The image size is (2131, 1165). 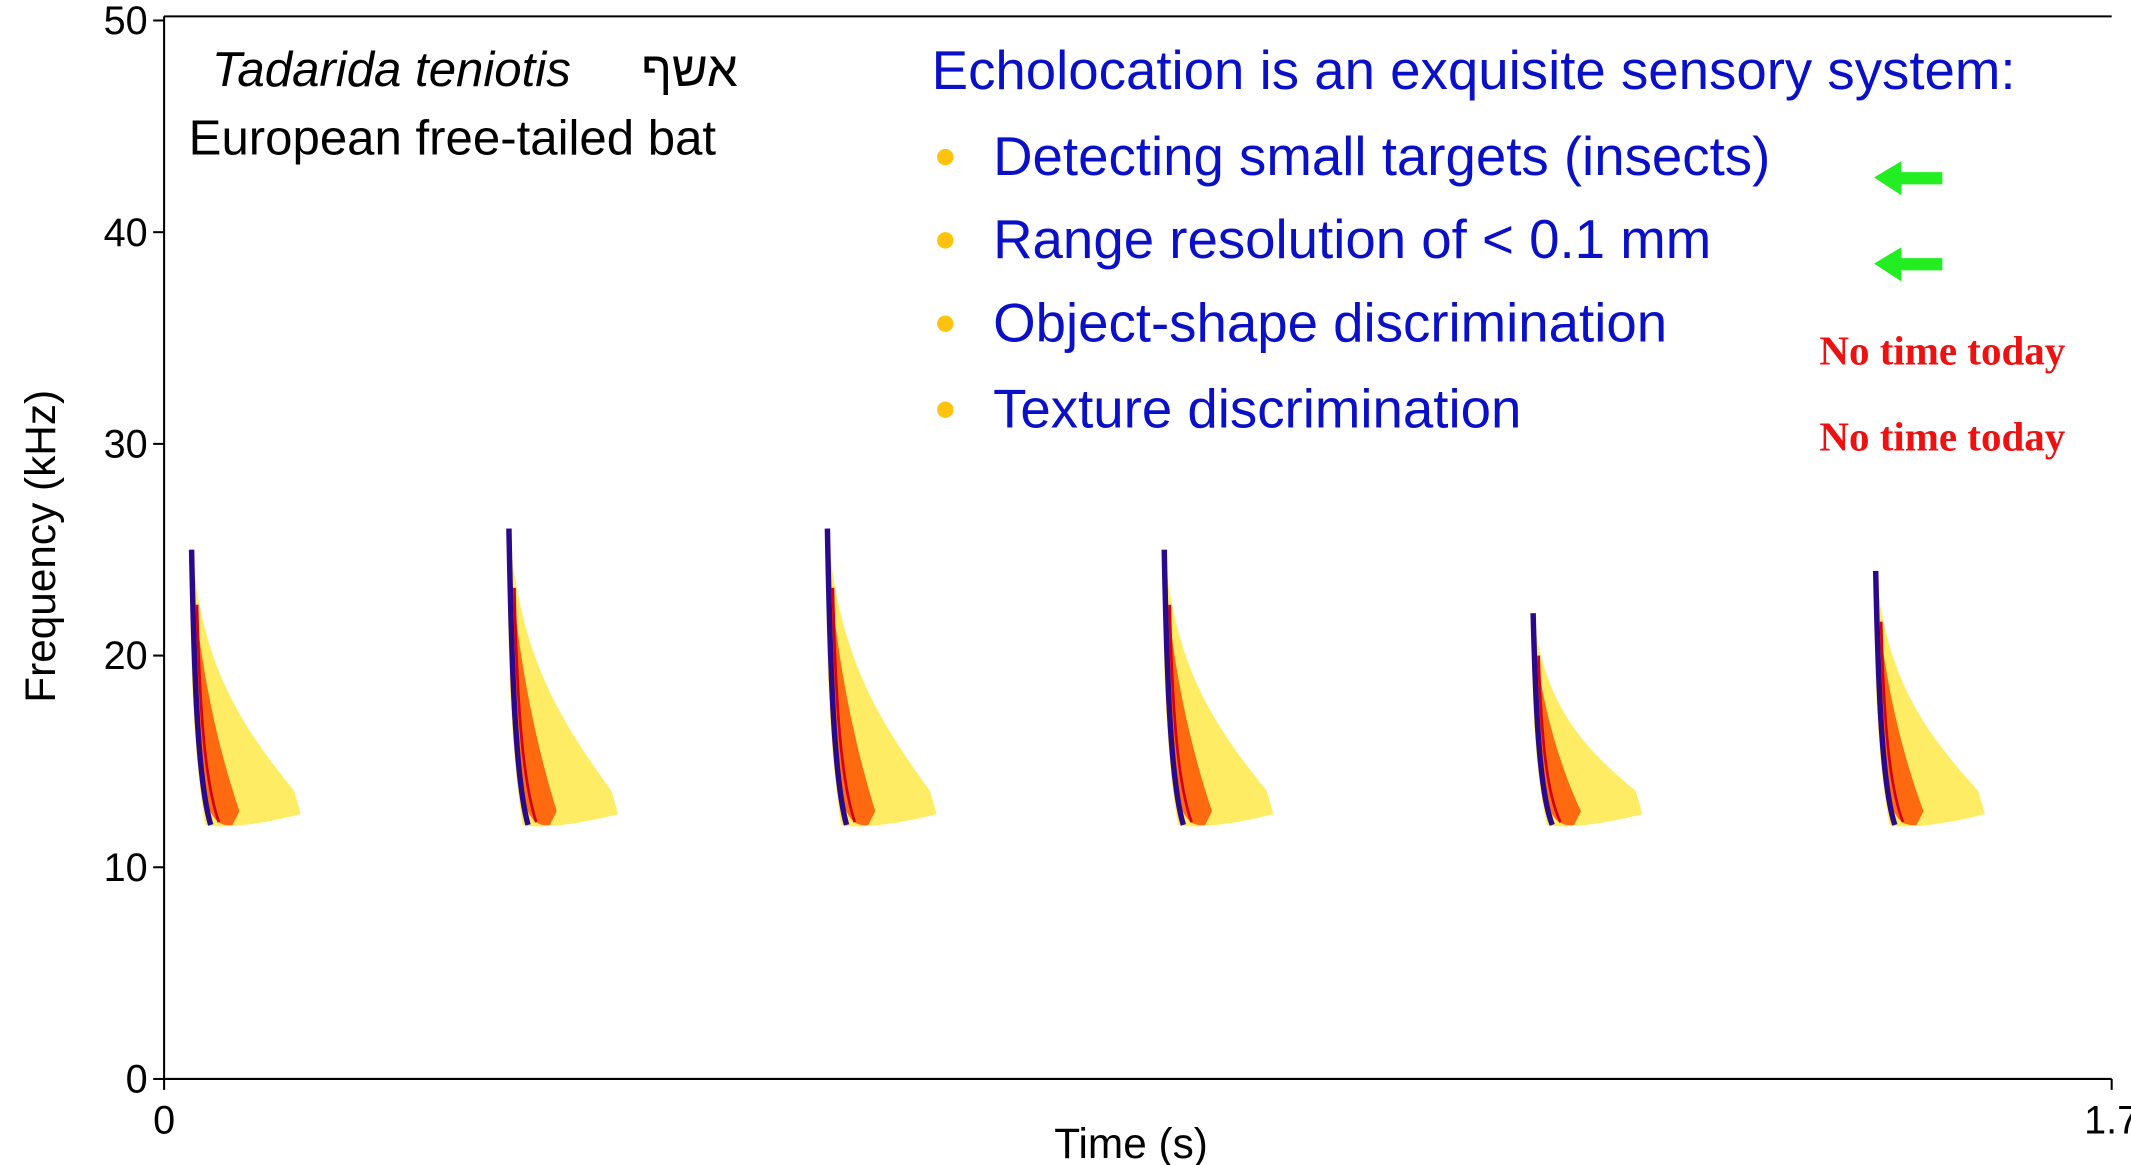 What do you see at coordinates (1352, 239) in the screenshot?
I see `bullet: Range resolution of < 0.1 mm` at bounding box center [1352, 239].